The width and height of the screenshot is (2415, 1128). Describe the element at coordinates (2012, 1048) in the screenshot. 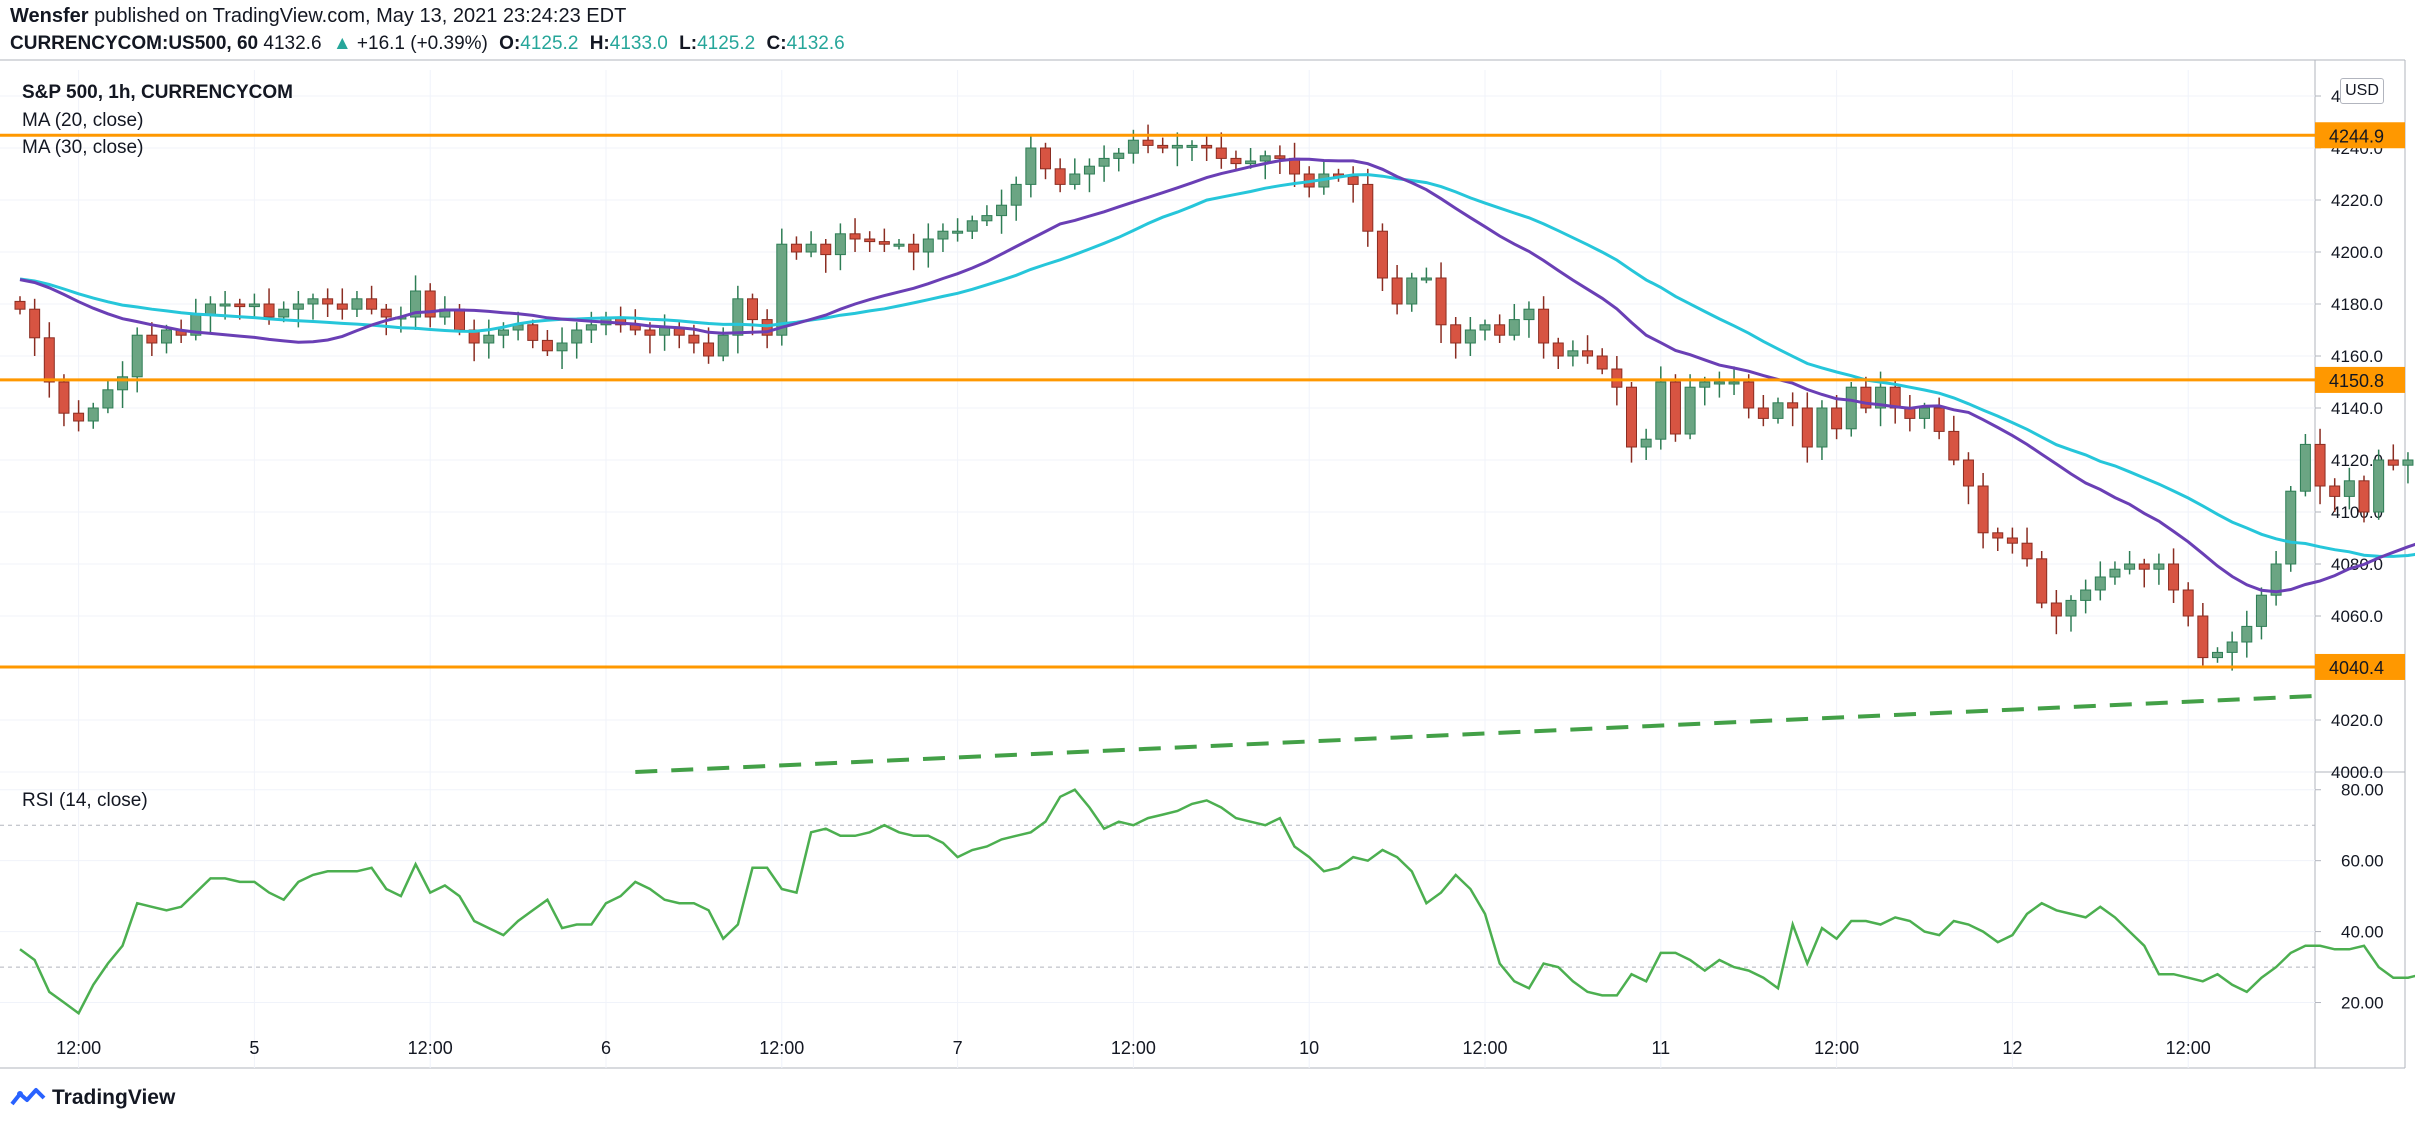

I see `time-tick-label: 12` at that location.